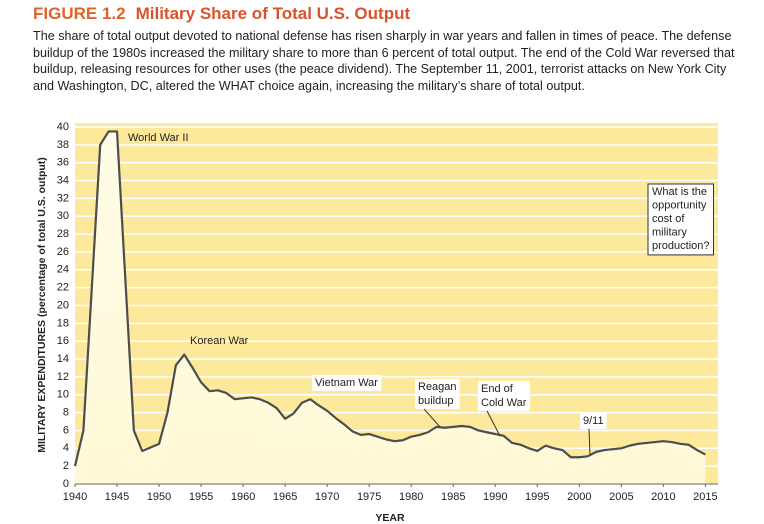 The width and height of the screenshot is (764, 524). Describe the element at coordinates (66, 448) in the screenshot. I see `y-tick-label: 4` at that location.